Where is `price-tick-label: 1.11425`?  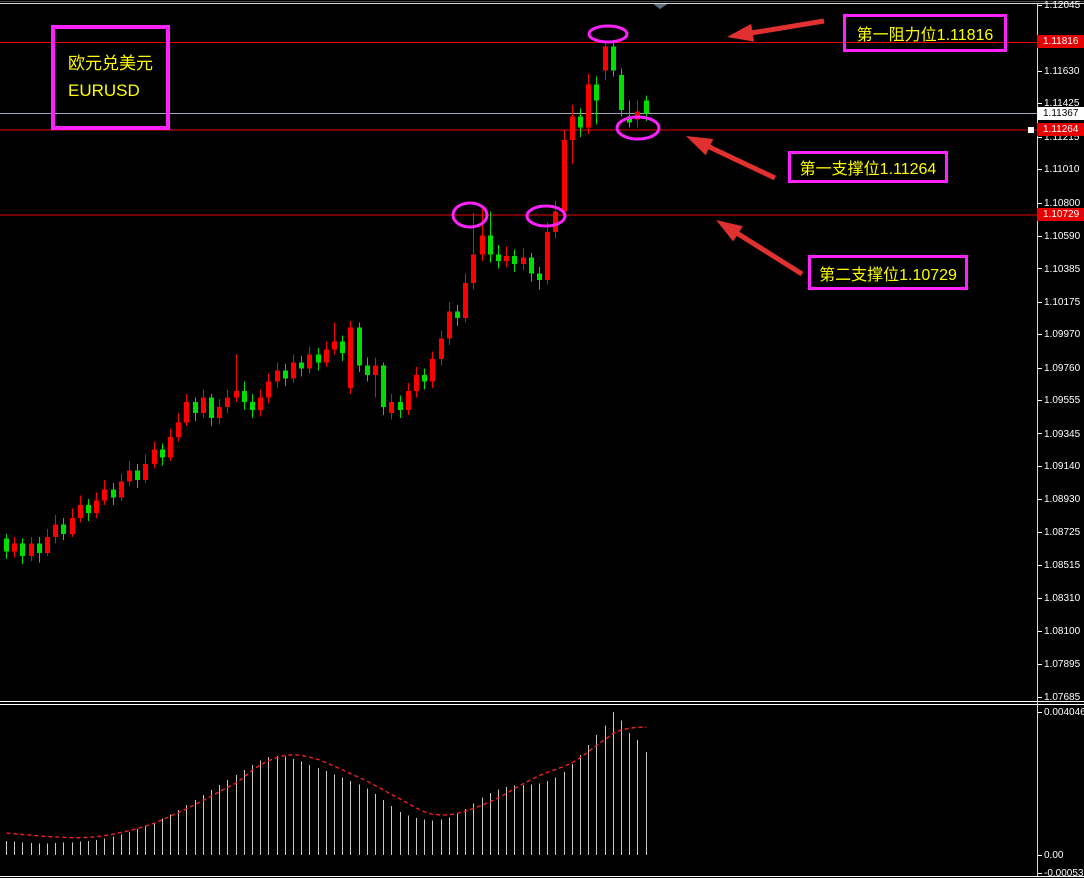
price-tick-label: 1.11425 is located at coordinates (1058, 103).